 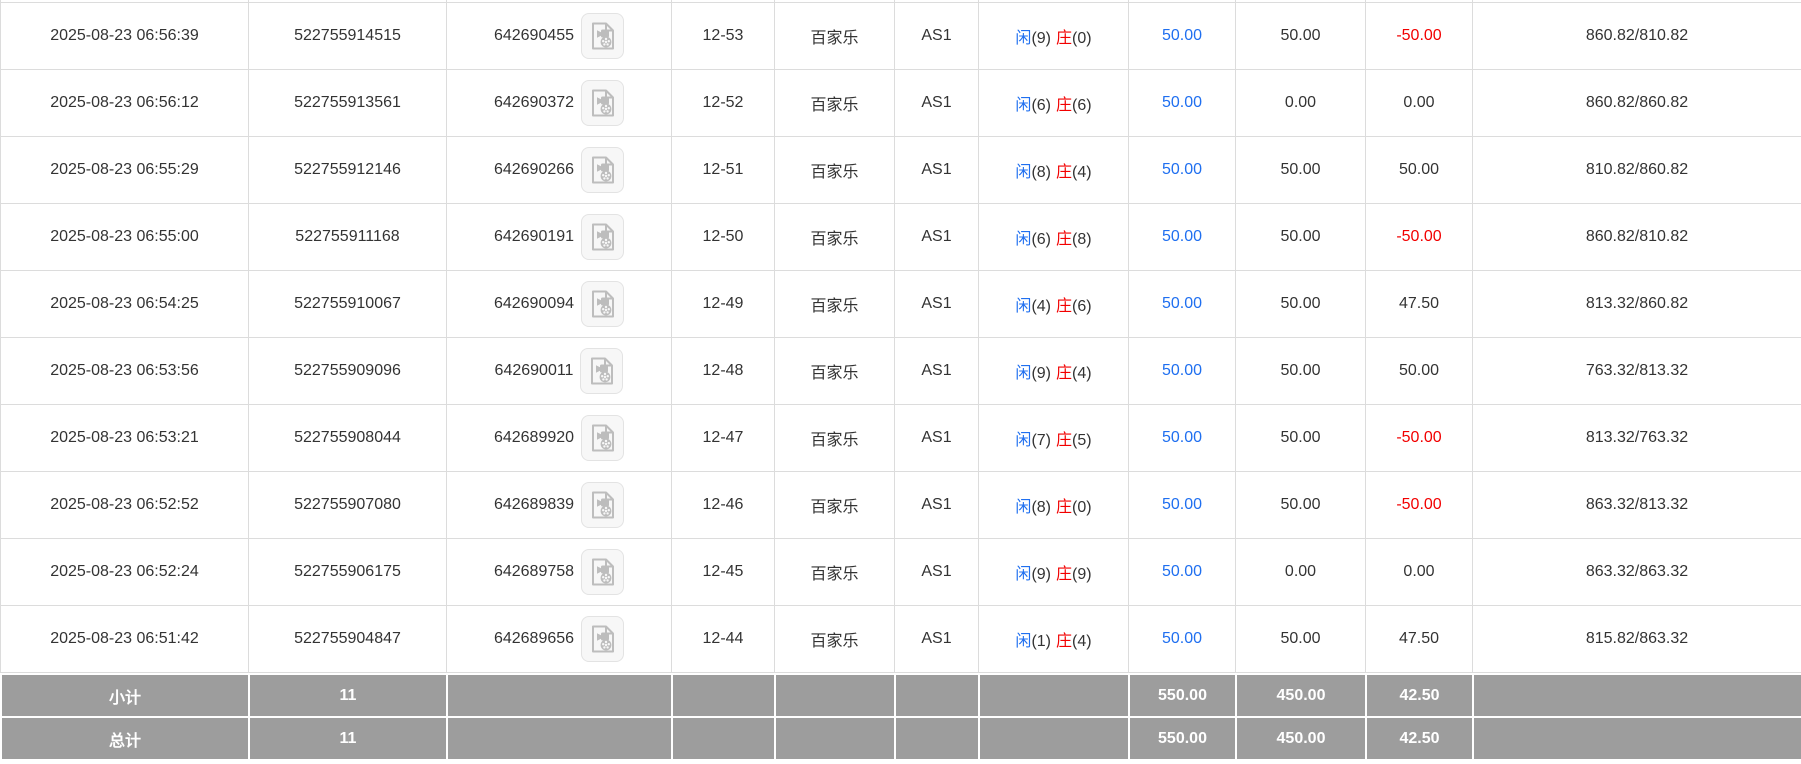 I want to click on cell-balance: 813.32/763.32, so click(x=1636, y=438).